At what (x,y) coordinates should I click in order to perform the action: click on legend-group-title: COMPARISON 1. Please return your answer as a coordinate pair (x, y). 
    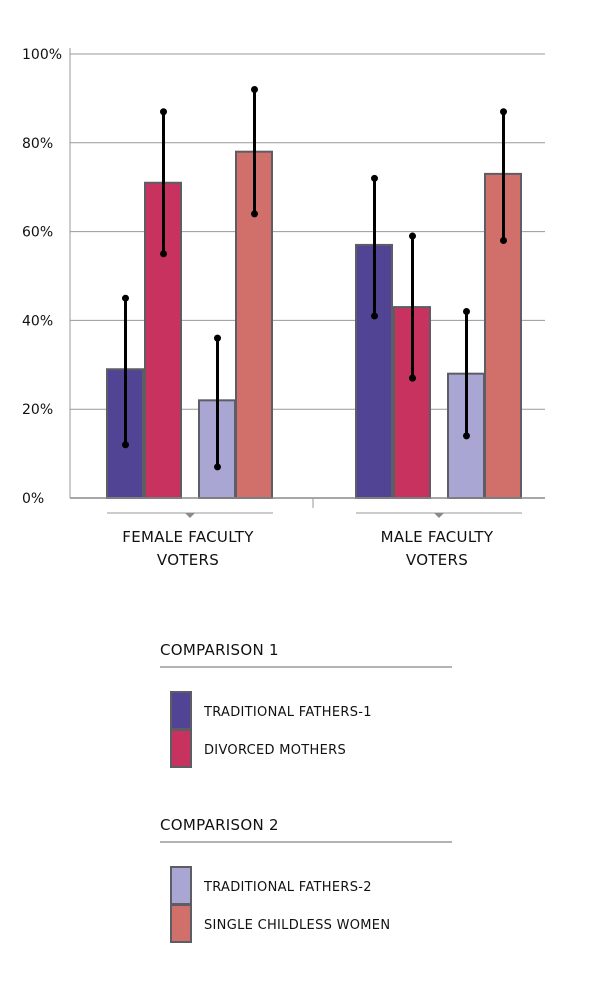
    Looking at the image, I should click on (219, 650).